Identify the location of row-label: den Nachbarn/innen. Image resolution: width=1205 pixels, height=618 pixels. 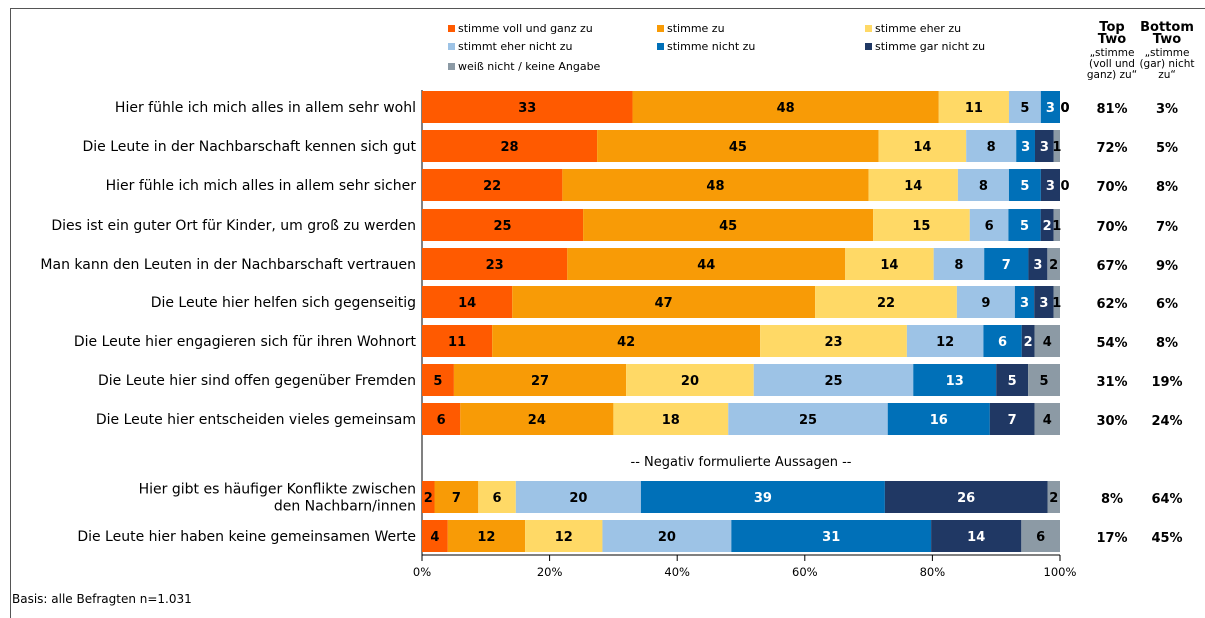
(345, 507).